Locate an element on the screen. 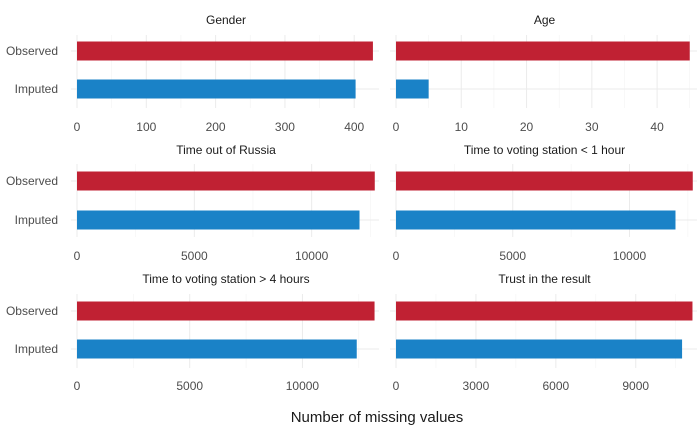 This screenshot has height=432, width=700. x-tick-label: 100 is located at coordinates (146, 127).